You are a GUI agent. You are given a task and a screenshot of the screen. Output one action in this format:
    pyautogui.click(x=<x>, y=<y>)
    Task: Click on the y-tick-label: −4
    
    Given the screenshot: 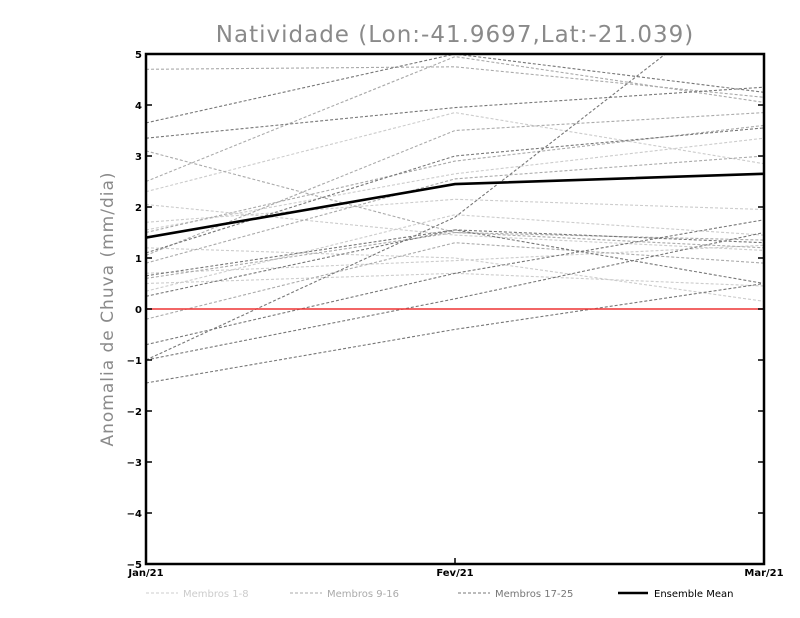 What is the action you would take?
    pyautogui.click(x=134, y=514)
    